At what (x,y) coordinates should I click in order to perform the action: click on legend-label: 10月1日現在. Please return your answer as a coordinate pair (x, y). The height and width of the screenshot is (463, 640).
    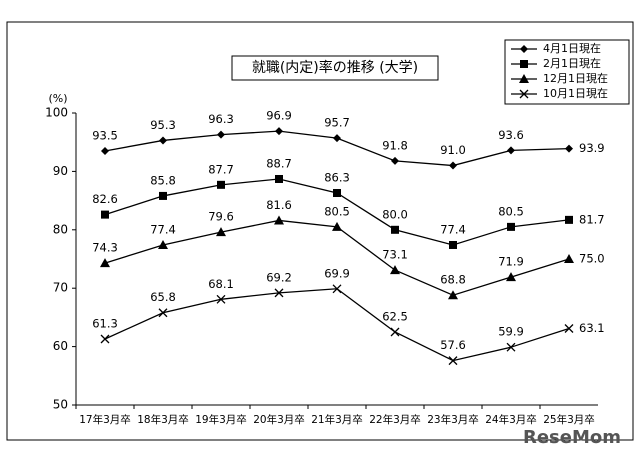
    Looking at the image, I should click on (575, 93).